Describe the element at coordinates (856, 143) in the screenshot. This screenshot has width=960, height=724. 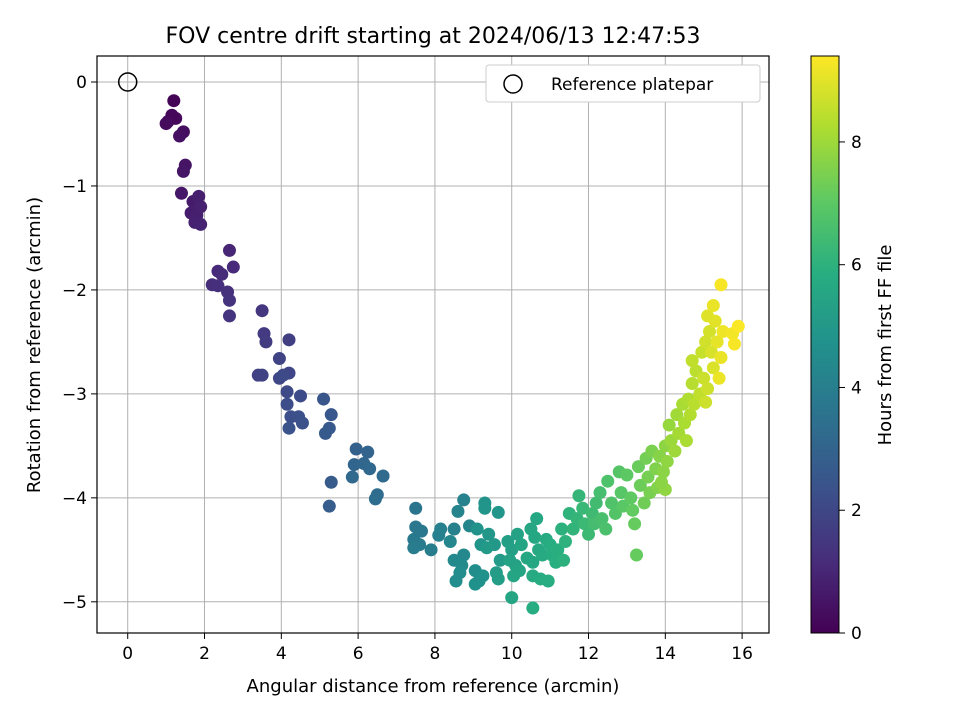
I see `colorbar-tick-label: 8` at that location.